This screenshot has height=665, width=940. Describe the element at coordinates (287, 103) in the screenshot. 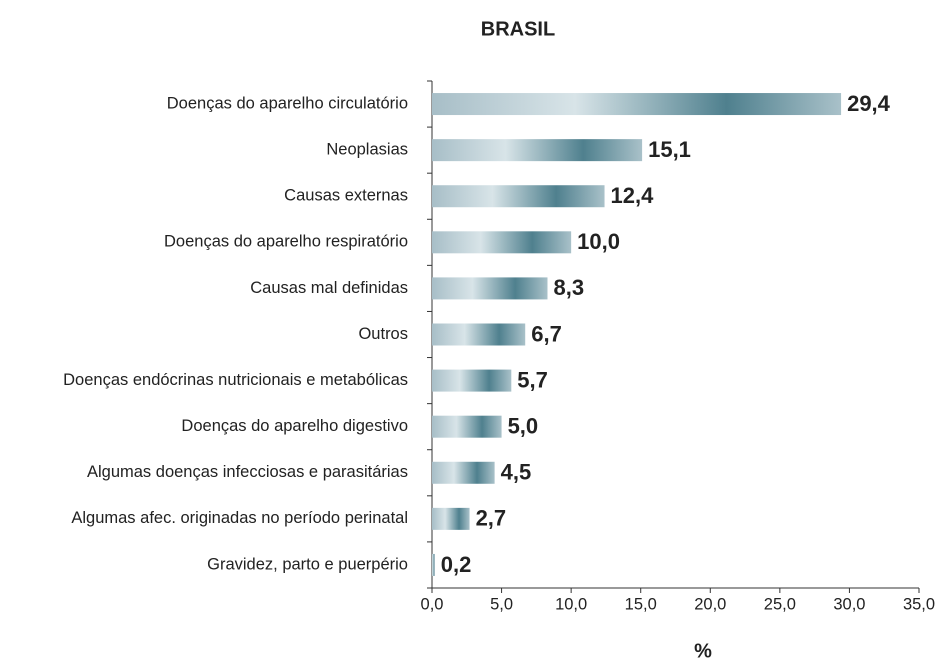

I see `y-tick-label: Doenças do aparelho circulatório` at that location.